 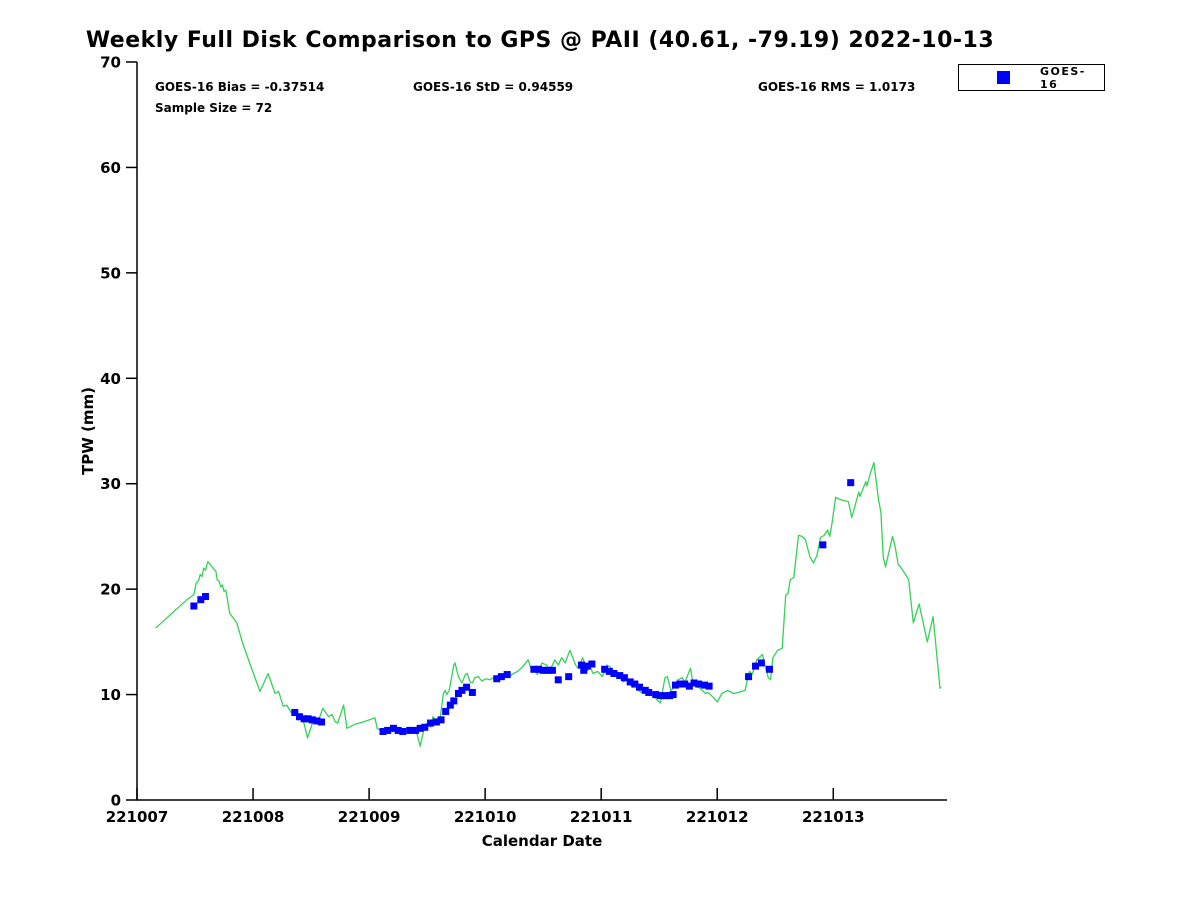 I want to click on y-axis-title: TPW (mm), so click(x=88, y=431).